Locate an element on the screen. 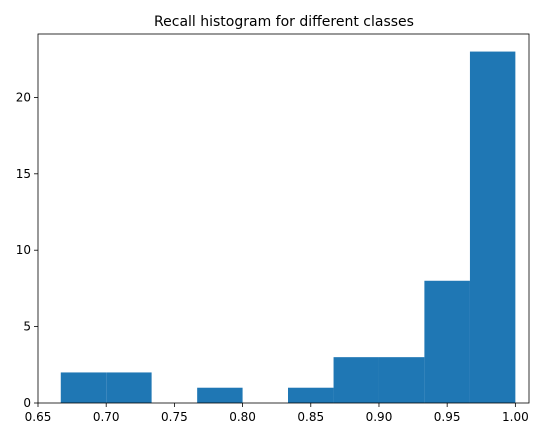 The height and width of the screenshot is (433, 543). x-tick-label: 0.85 is located at coordinates (310, 417).